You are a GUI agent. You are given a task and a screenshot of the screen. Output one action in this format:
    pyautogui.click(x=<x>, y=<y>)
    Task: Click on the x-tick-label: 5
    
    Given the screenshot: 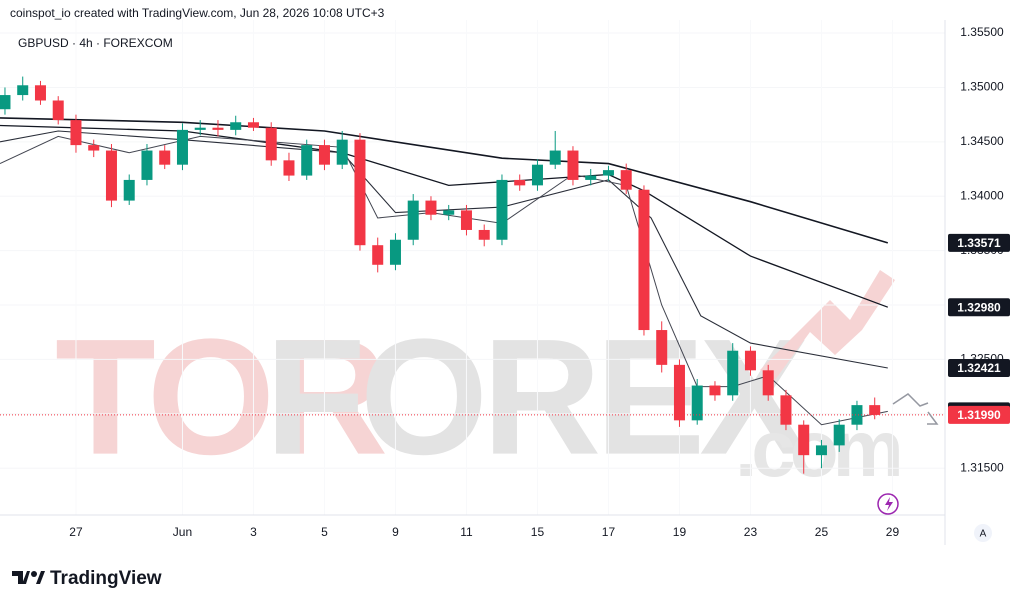 What is the action you would take?
    pyautogui.click(x=324, y=532)
    